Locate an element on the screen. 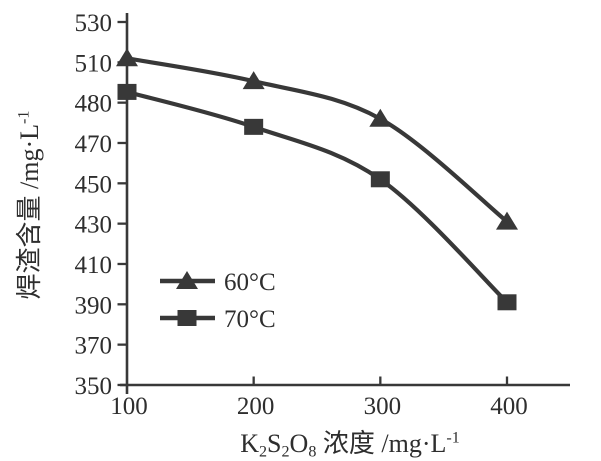 This screenshot has height=461, width=601. y-tick-label: 510 is located at coordinates (94, 63).